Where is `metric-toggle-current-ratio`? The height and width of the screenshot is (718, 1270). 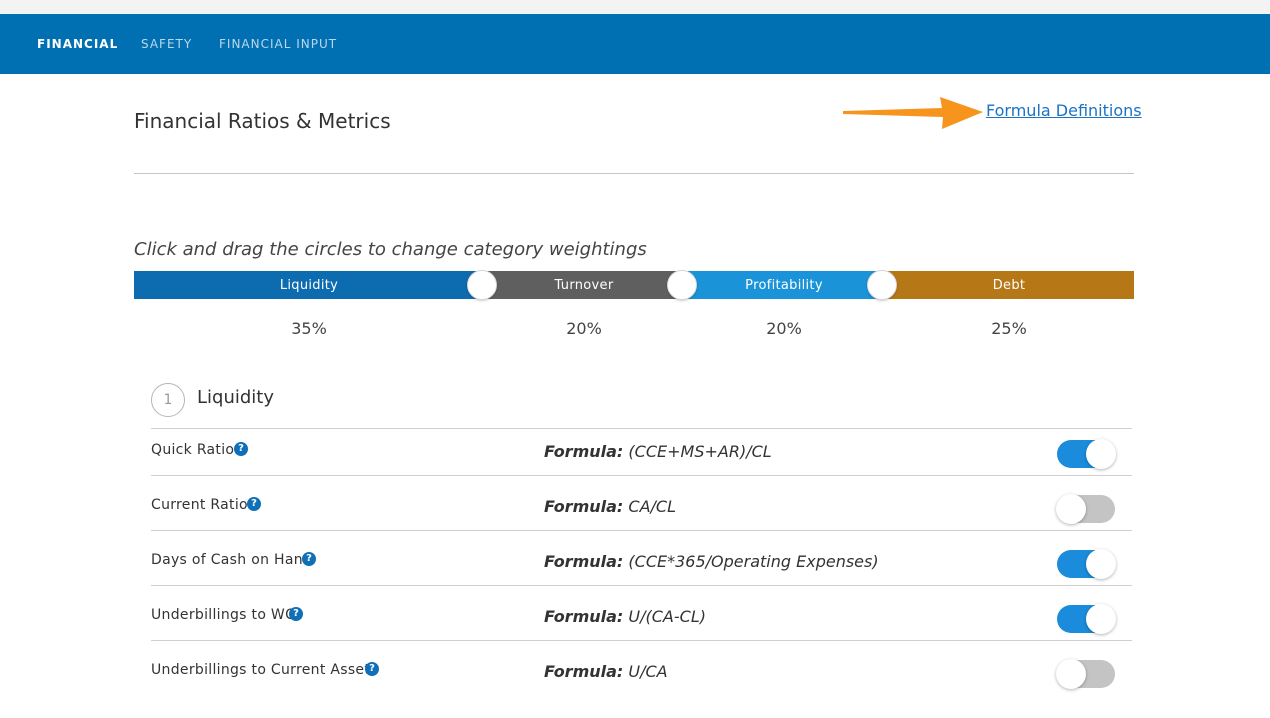 metric-toggle-current-ratio is located at coordinates (1085, 509).